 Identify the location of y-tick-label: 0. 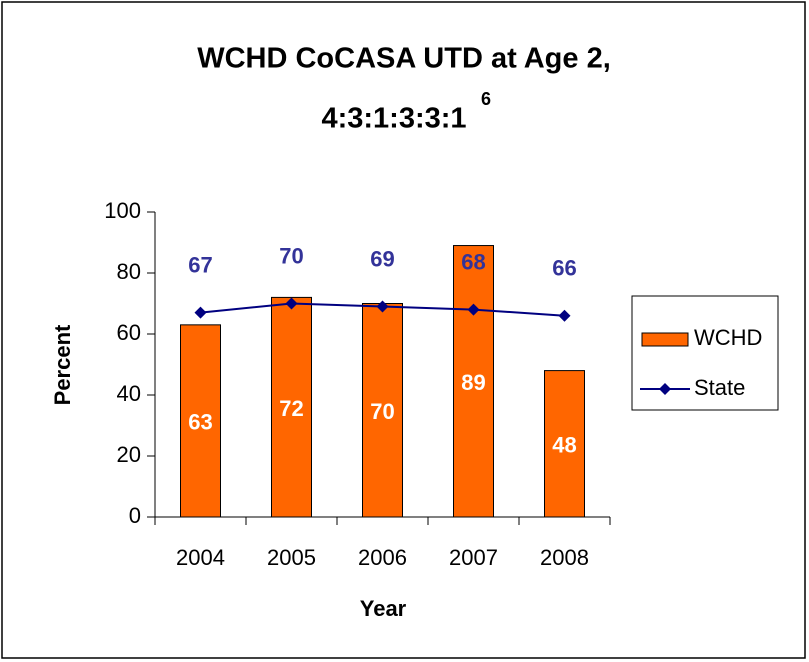
(135, 515).